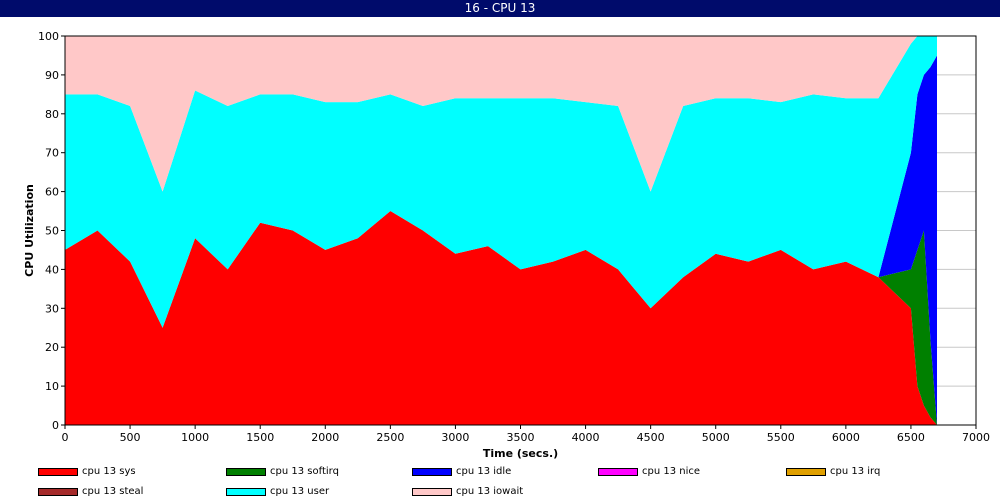 This screenshot has width=1000, height=504. What do you see at coordinates (500, 8) in the screenshot?
I see `window-title: 16 - CPU 13` at bounding box center [500, 8].